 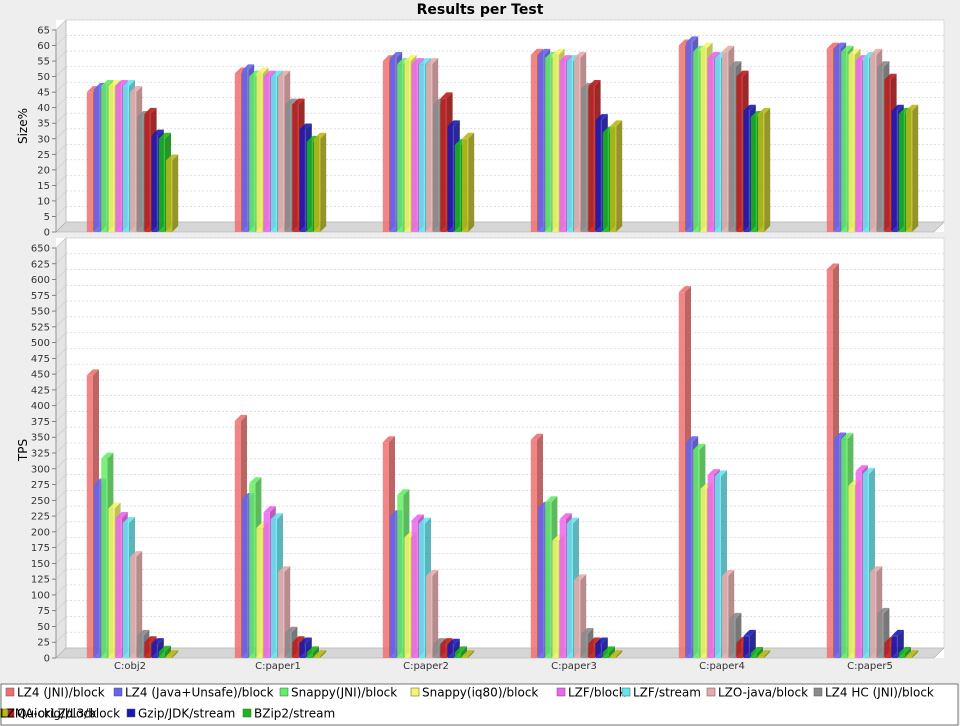 What do you see at coordinates (43, 643) in the screenshot?
I see `y-tick-label: 25` at bounding box center [43, 643].